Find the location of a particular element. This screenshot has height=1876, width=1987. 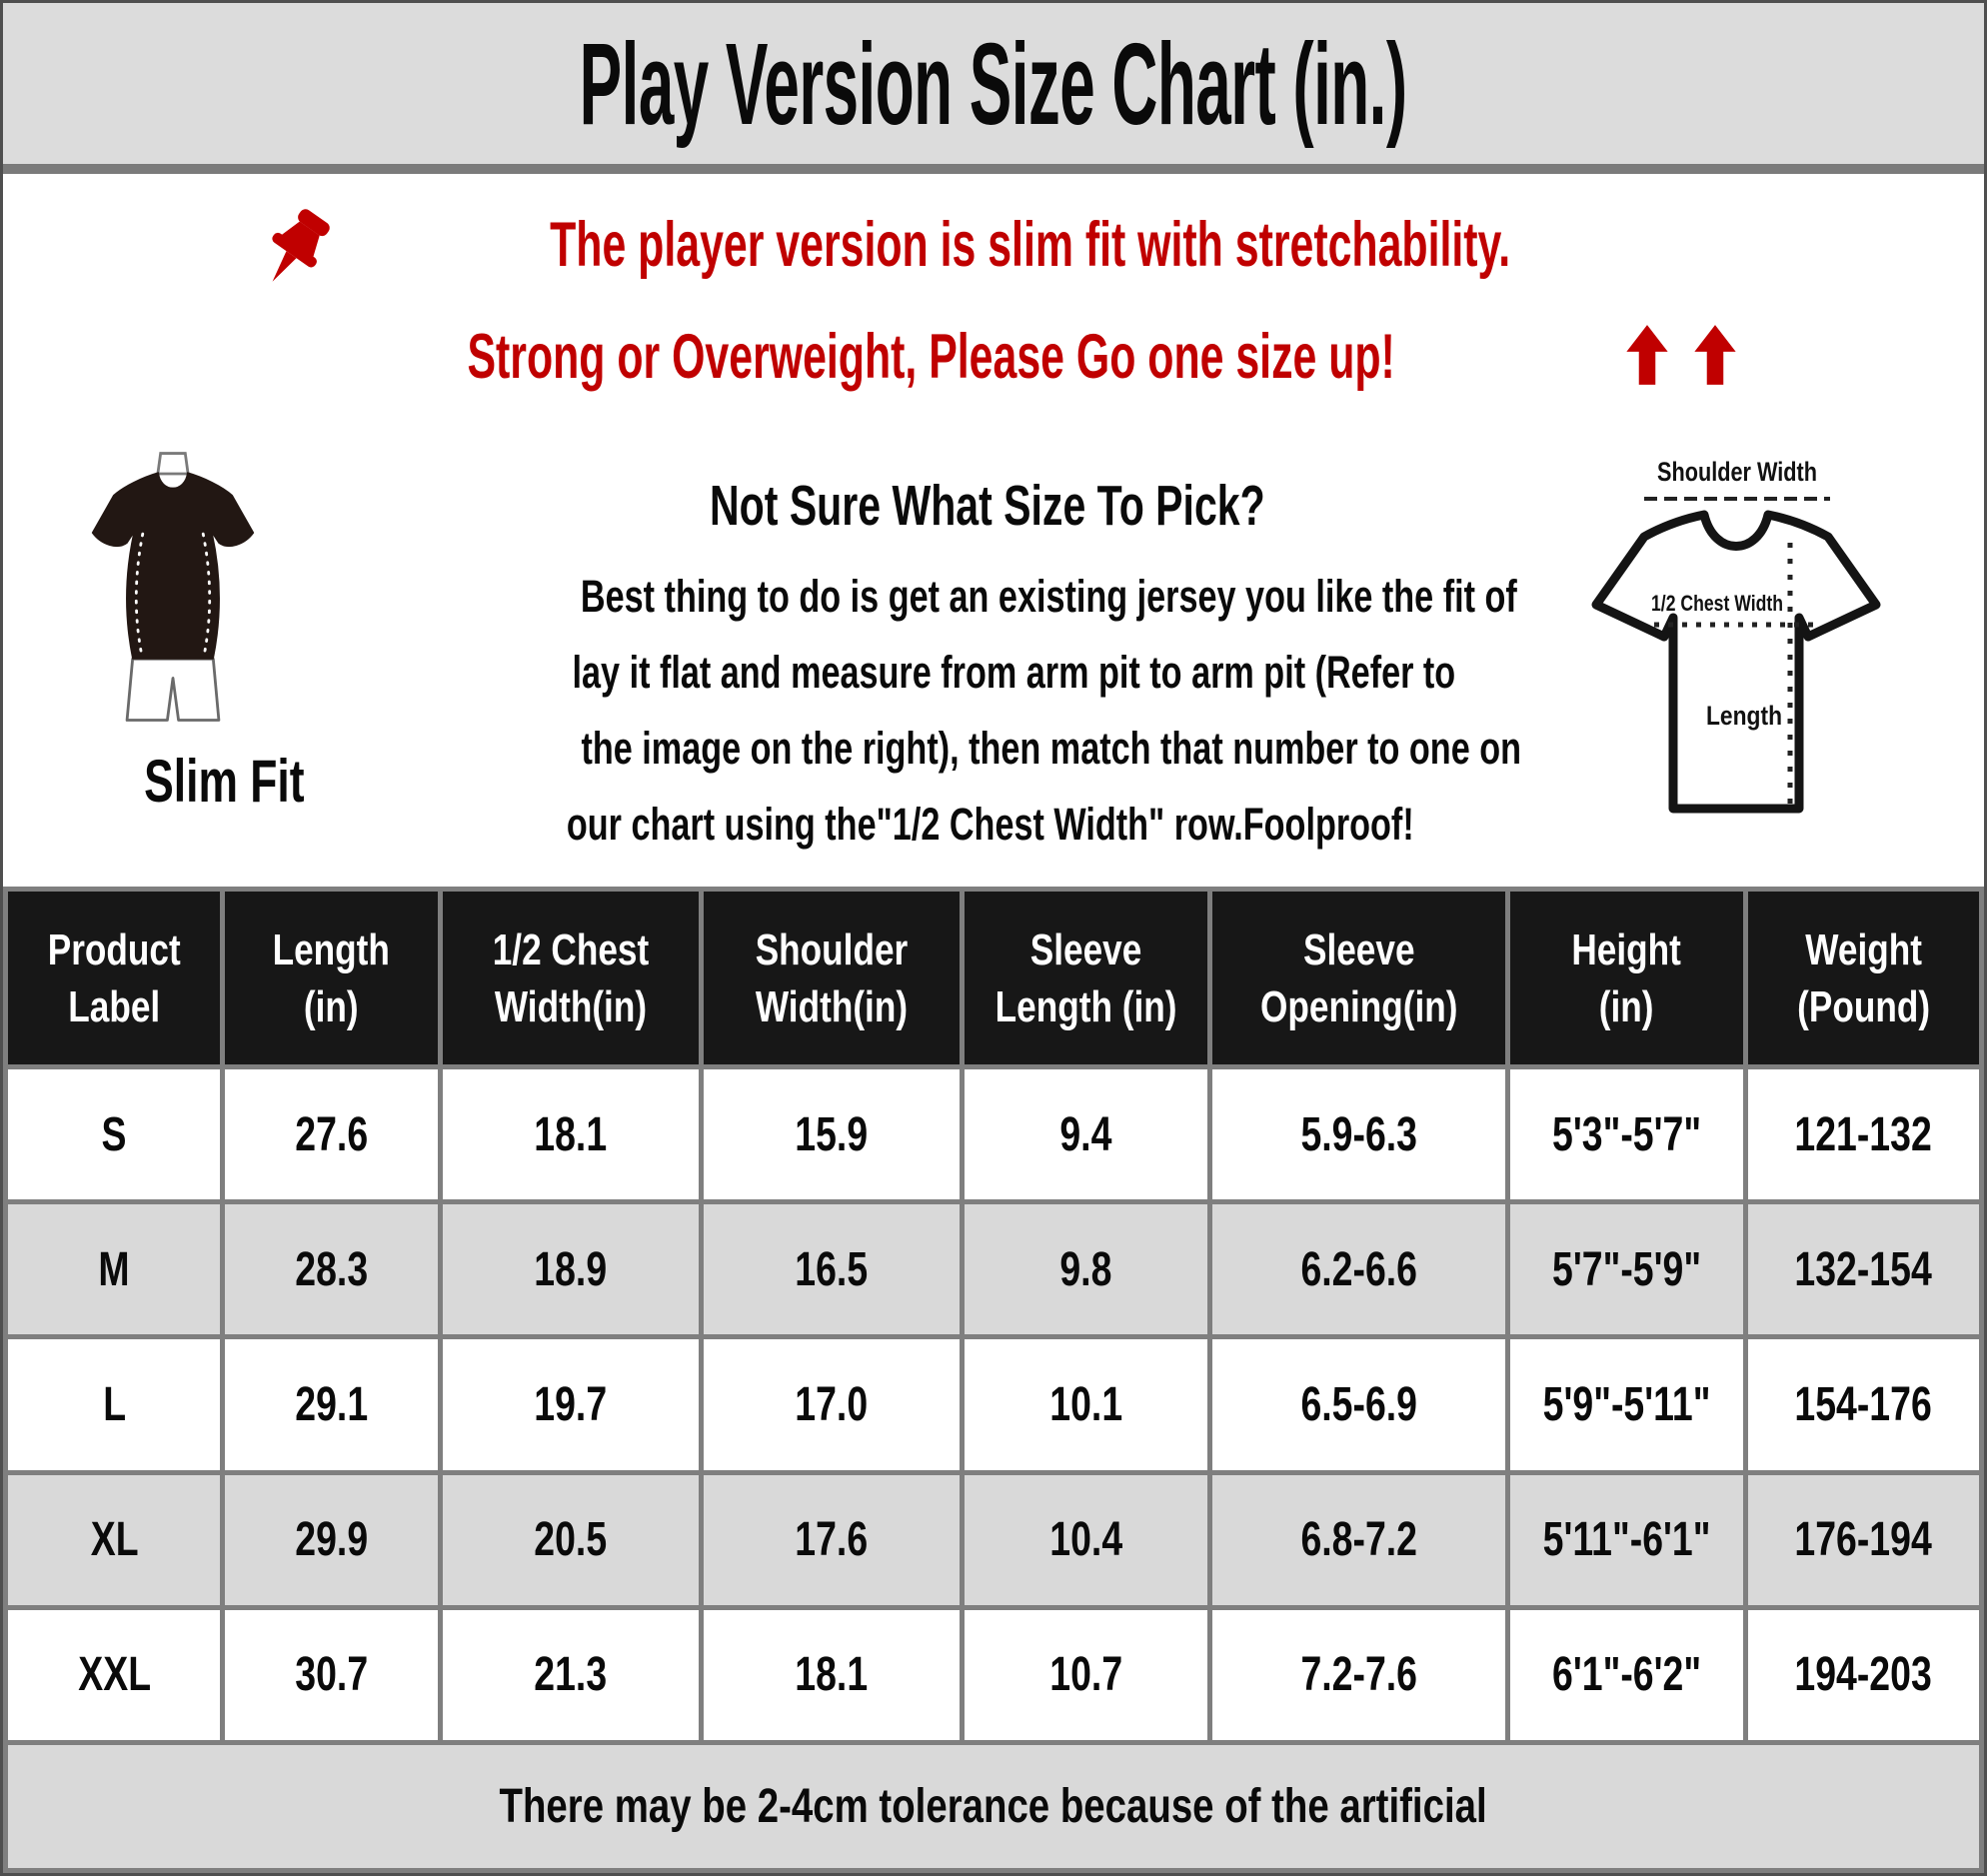

cell-shoulder: 16.5 is located at coordinates (831, 1269).